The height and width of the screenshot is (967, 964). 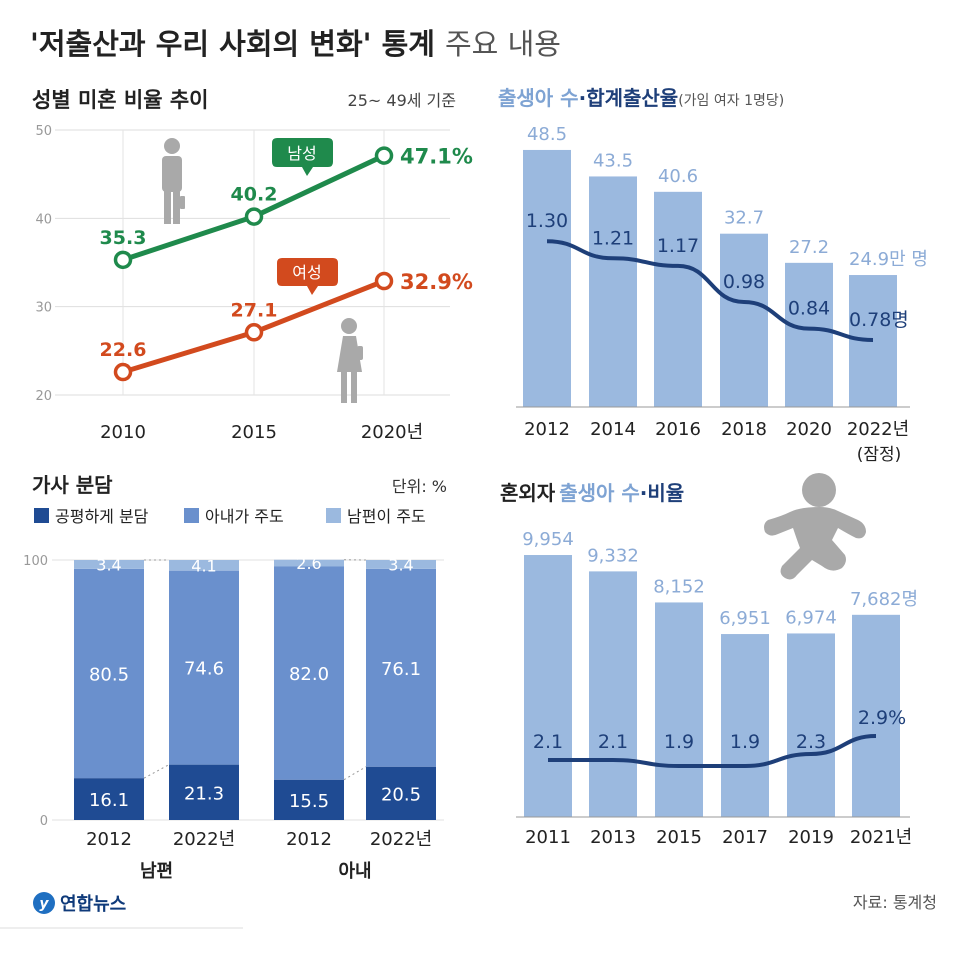 What do you see at coordinates (713, 423) in the screenshot?
I see `births-x-axis: 2012 2014 2016 2018 2020 2022년` at bounding box center [713, 423].